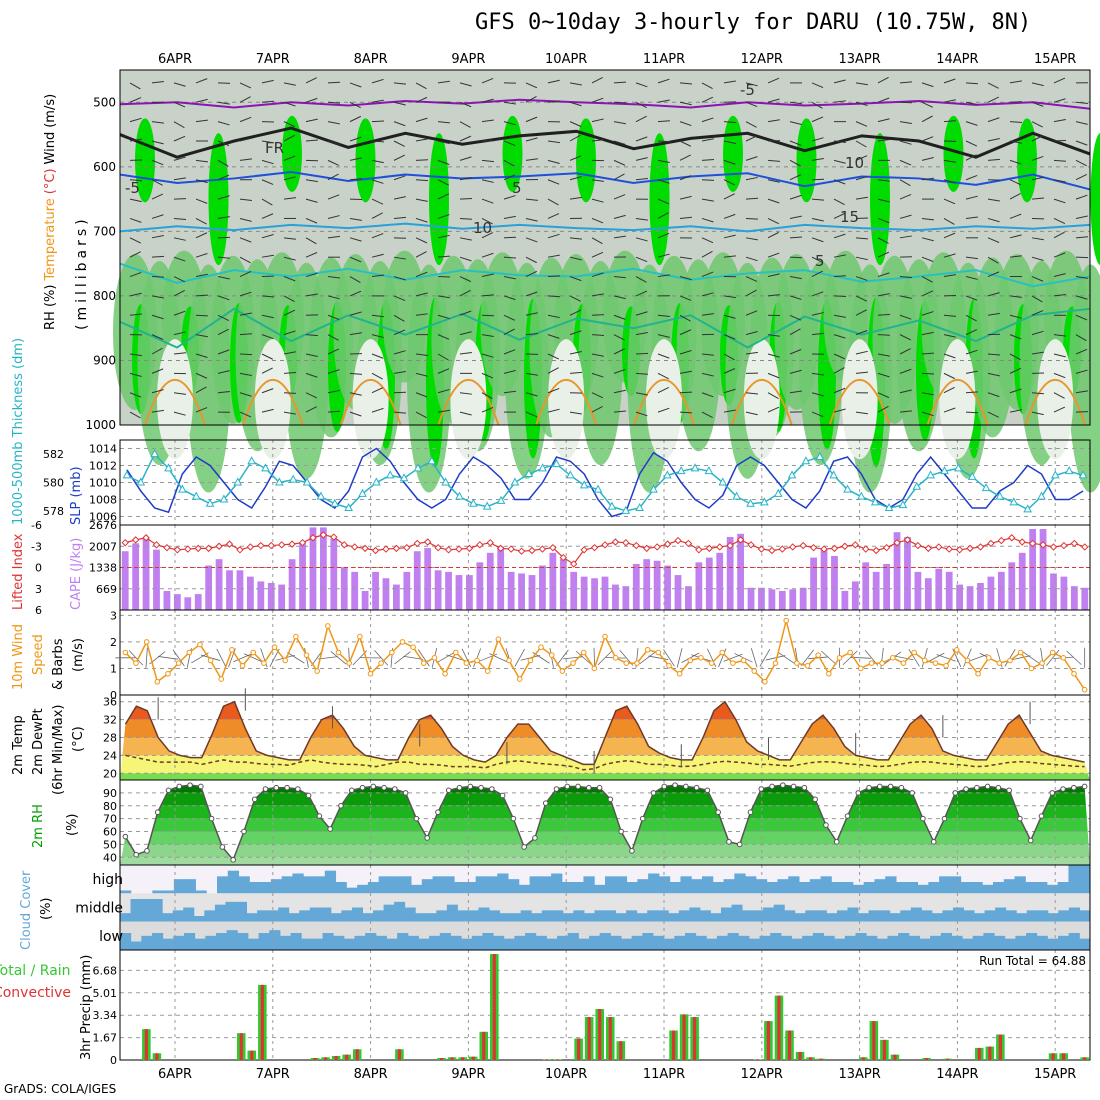 Image resolution: width=1100 pixels, height=1100 pixels. I want to click on temp-y-label-3: (6hr Min/Max), so click(58, 750).